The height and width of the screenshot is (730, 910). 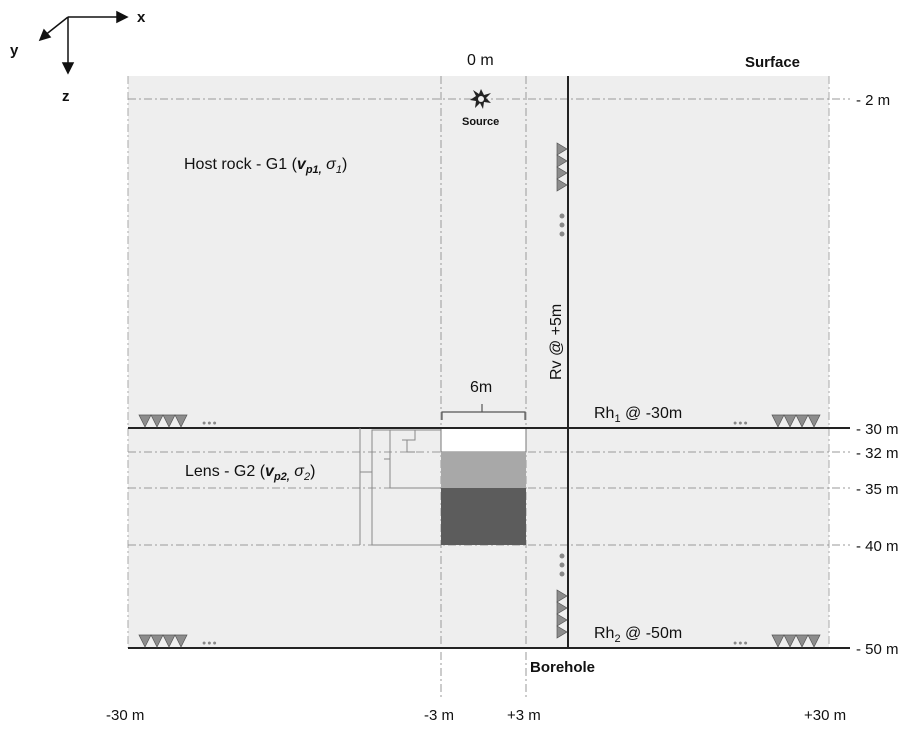 I want to click on width-label: 6m, so click(x=481, y=387).